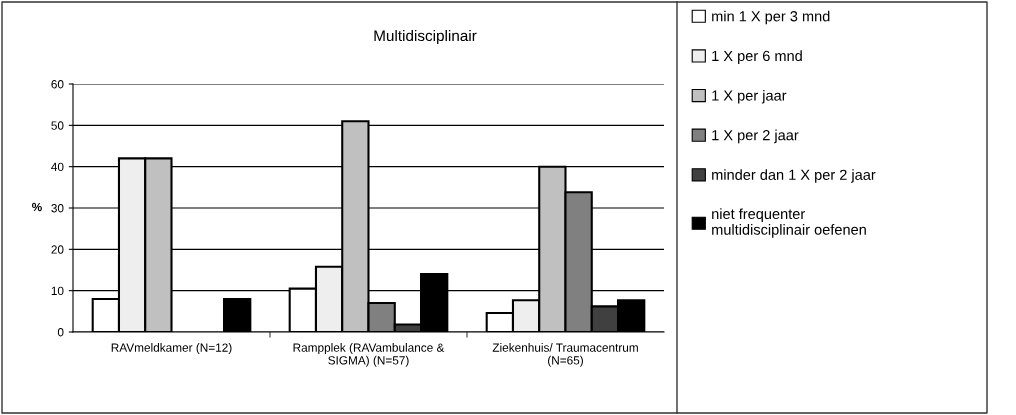  Describe the element at coordinates (757, 57) in the screenshot. I see `legend-label: 1 X per 6 mnd` at that location.